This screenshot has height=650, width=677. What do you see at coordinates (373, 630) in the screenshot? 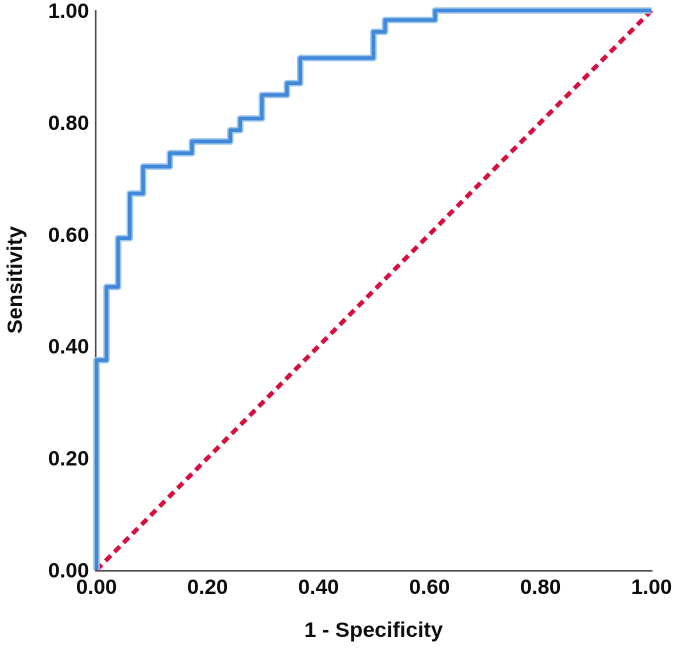
I see `x-axis-title: 1 - Specificity` at bounding box center [373, 630].